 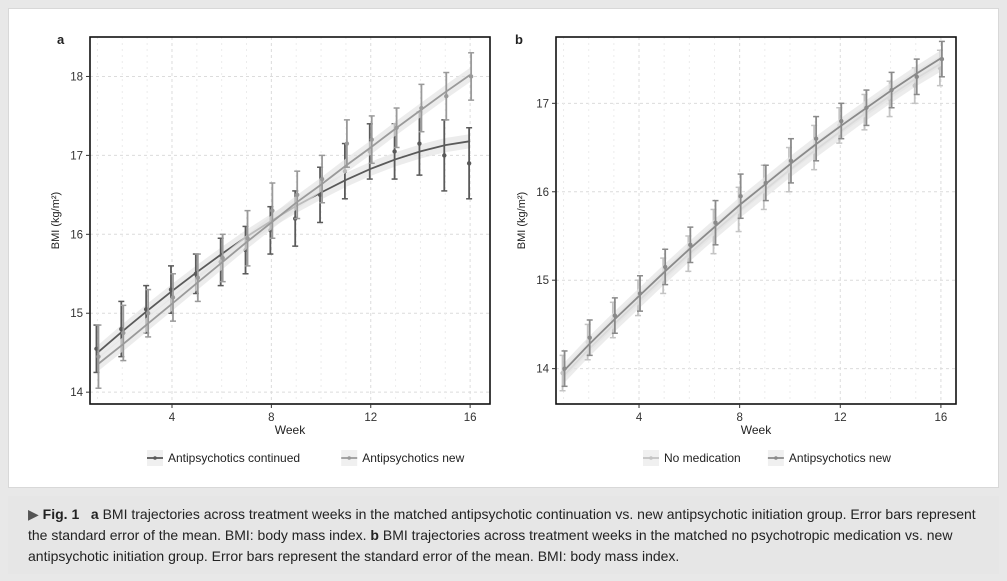 I want to click on caption-fig-label: Fig. 1, so click(x=61, y=514).